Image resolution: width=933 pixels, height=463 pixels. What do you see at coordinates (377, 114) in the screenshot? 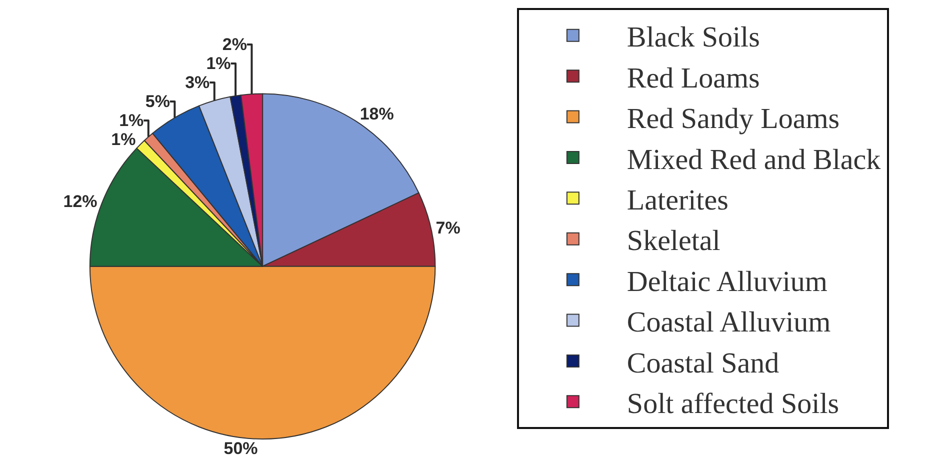
I see `data-label: 18%` at bounding box center [377, 114].